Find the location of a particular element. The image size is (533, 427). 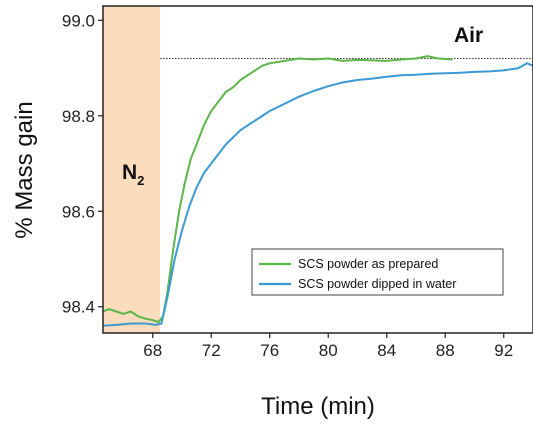

air-annotation: Air is located at coordinates (468, 35).